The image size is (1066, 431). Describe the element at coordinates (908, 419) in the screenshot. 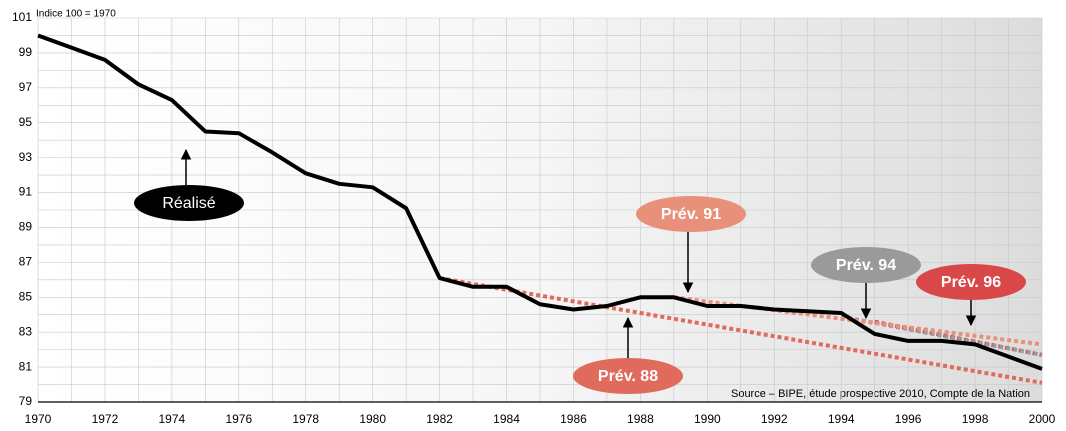

I see `x-tick-label: 1996` at that location.